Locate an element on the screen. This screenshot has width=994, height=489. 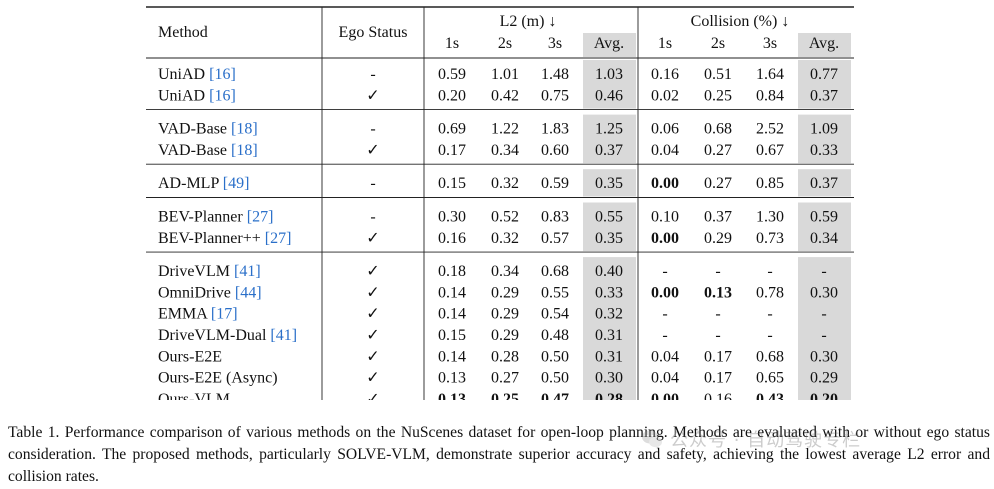
cell-l2-3s: 0.55 is located at coordinates (555, 292).